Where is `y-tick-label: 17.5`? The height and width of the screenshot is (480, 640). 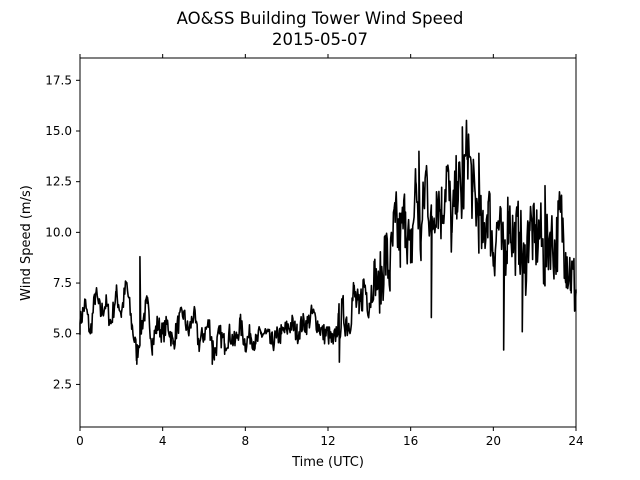 y-tick-label: 17.5 is located at coordinates (58, 80).